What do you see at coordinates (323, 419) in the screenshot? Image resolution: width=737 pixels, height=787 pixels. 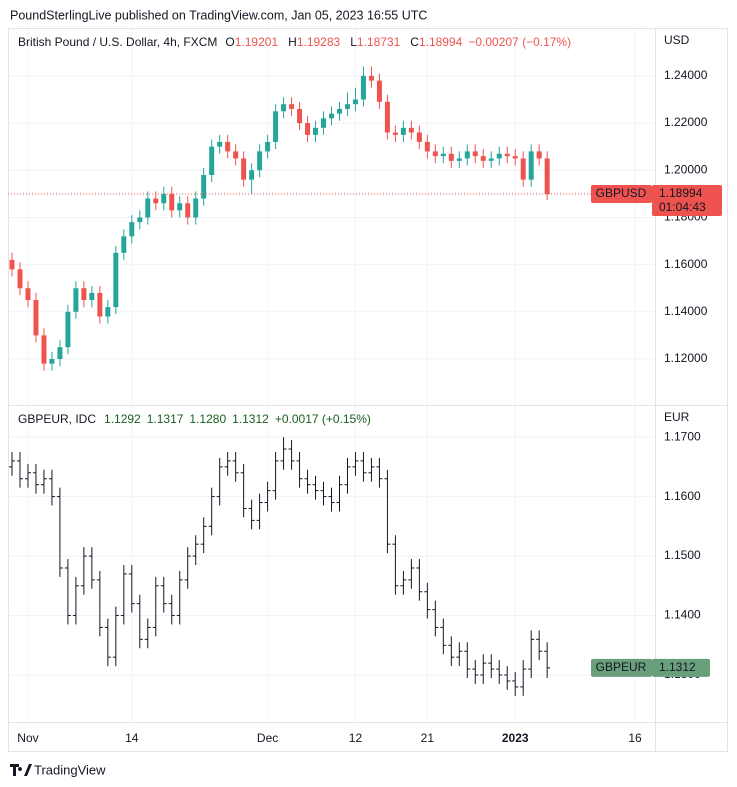 I see `legend-change: +0.0017 (+0.15%)` at bounding box center [323, 419].